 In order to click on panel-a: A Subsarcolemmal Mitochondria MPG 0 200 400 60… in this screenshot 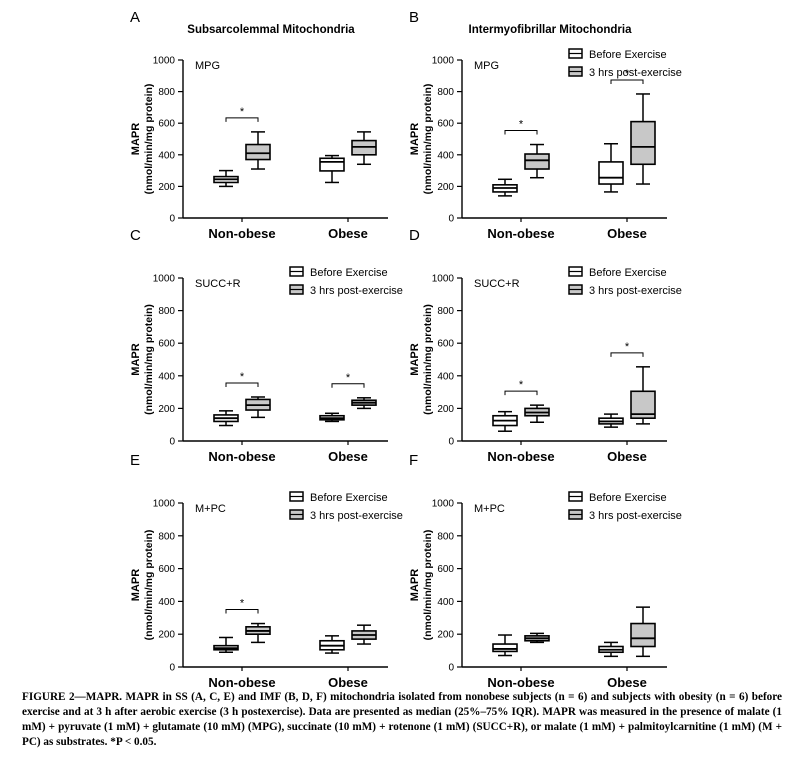, I will do `click(259, 125)`.